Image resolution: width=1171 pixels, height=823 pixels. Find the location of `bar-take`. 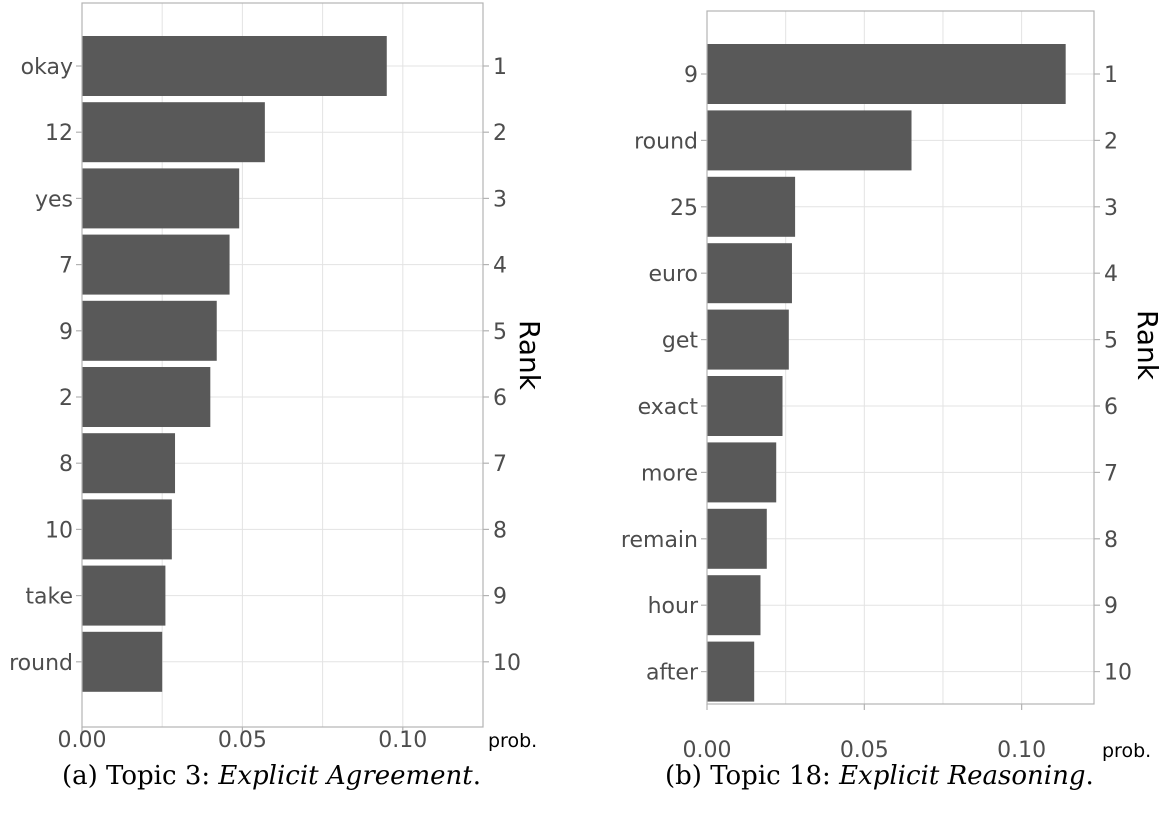

bar-take is located at coordinates (124, 595).